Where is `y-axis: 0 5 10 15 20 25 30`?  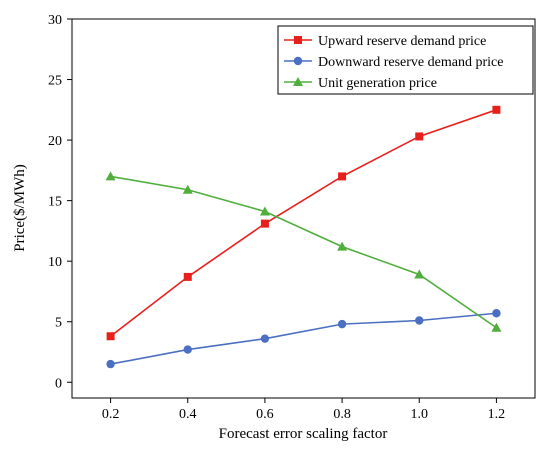
y-axis: 0 5 10 15 20 25 30 is located at coordinates (60, 202).